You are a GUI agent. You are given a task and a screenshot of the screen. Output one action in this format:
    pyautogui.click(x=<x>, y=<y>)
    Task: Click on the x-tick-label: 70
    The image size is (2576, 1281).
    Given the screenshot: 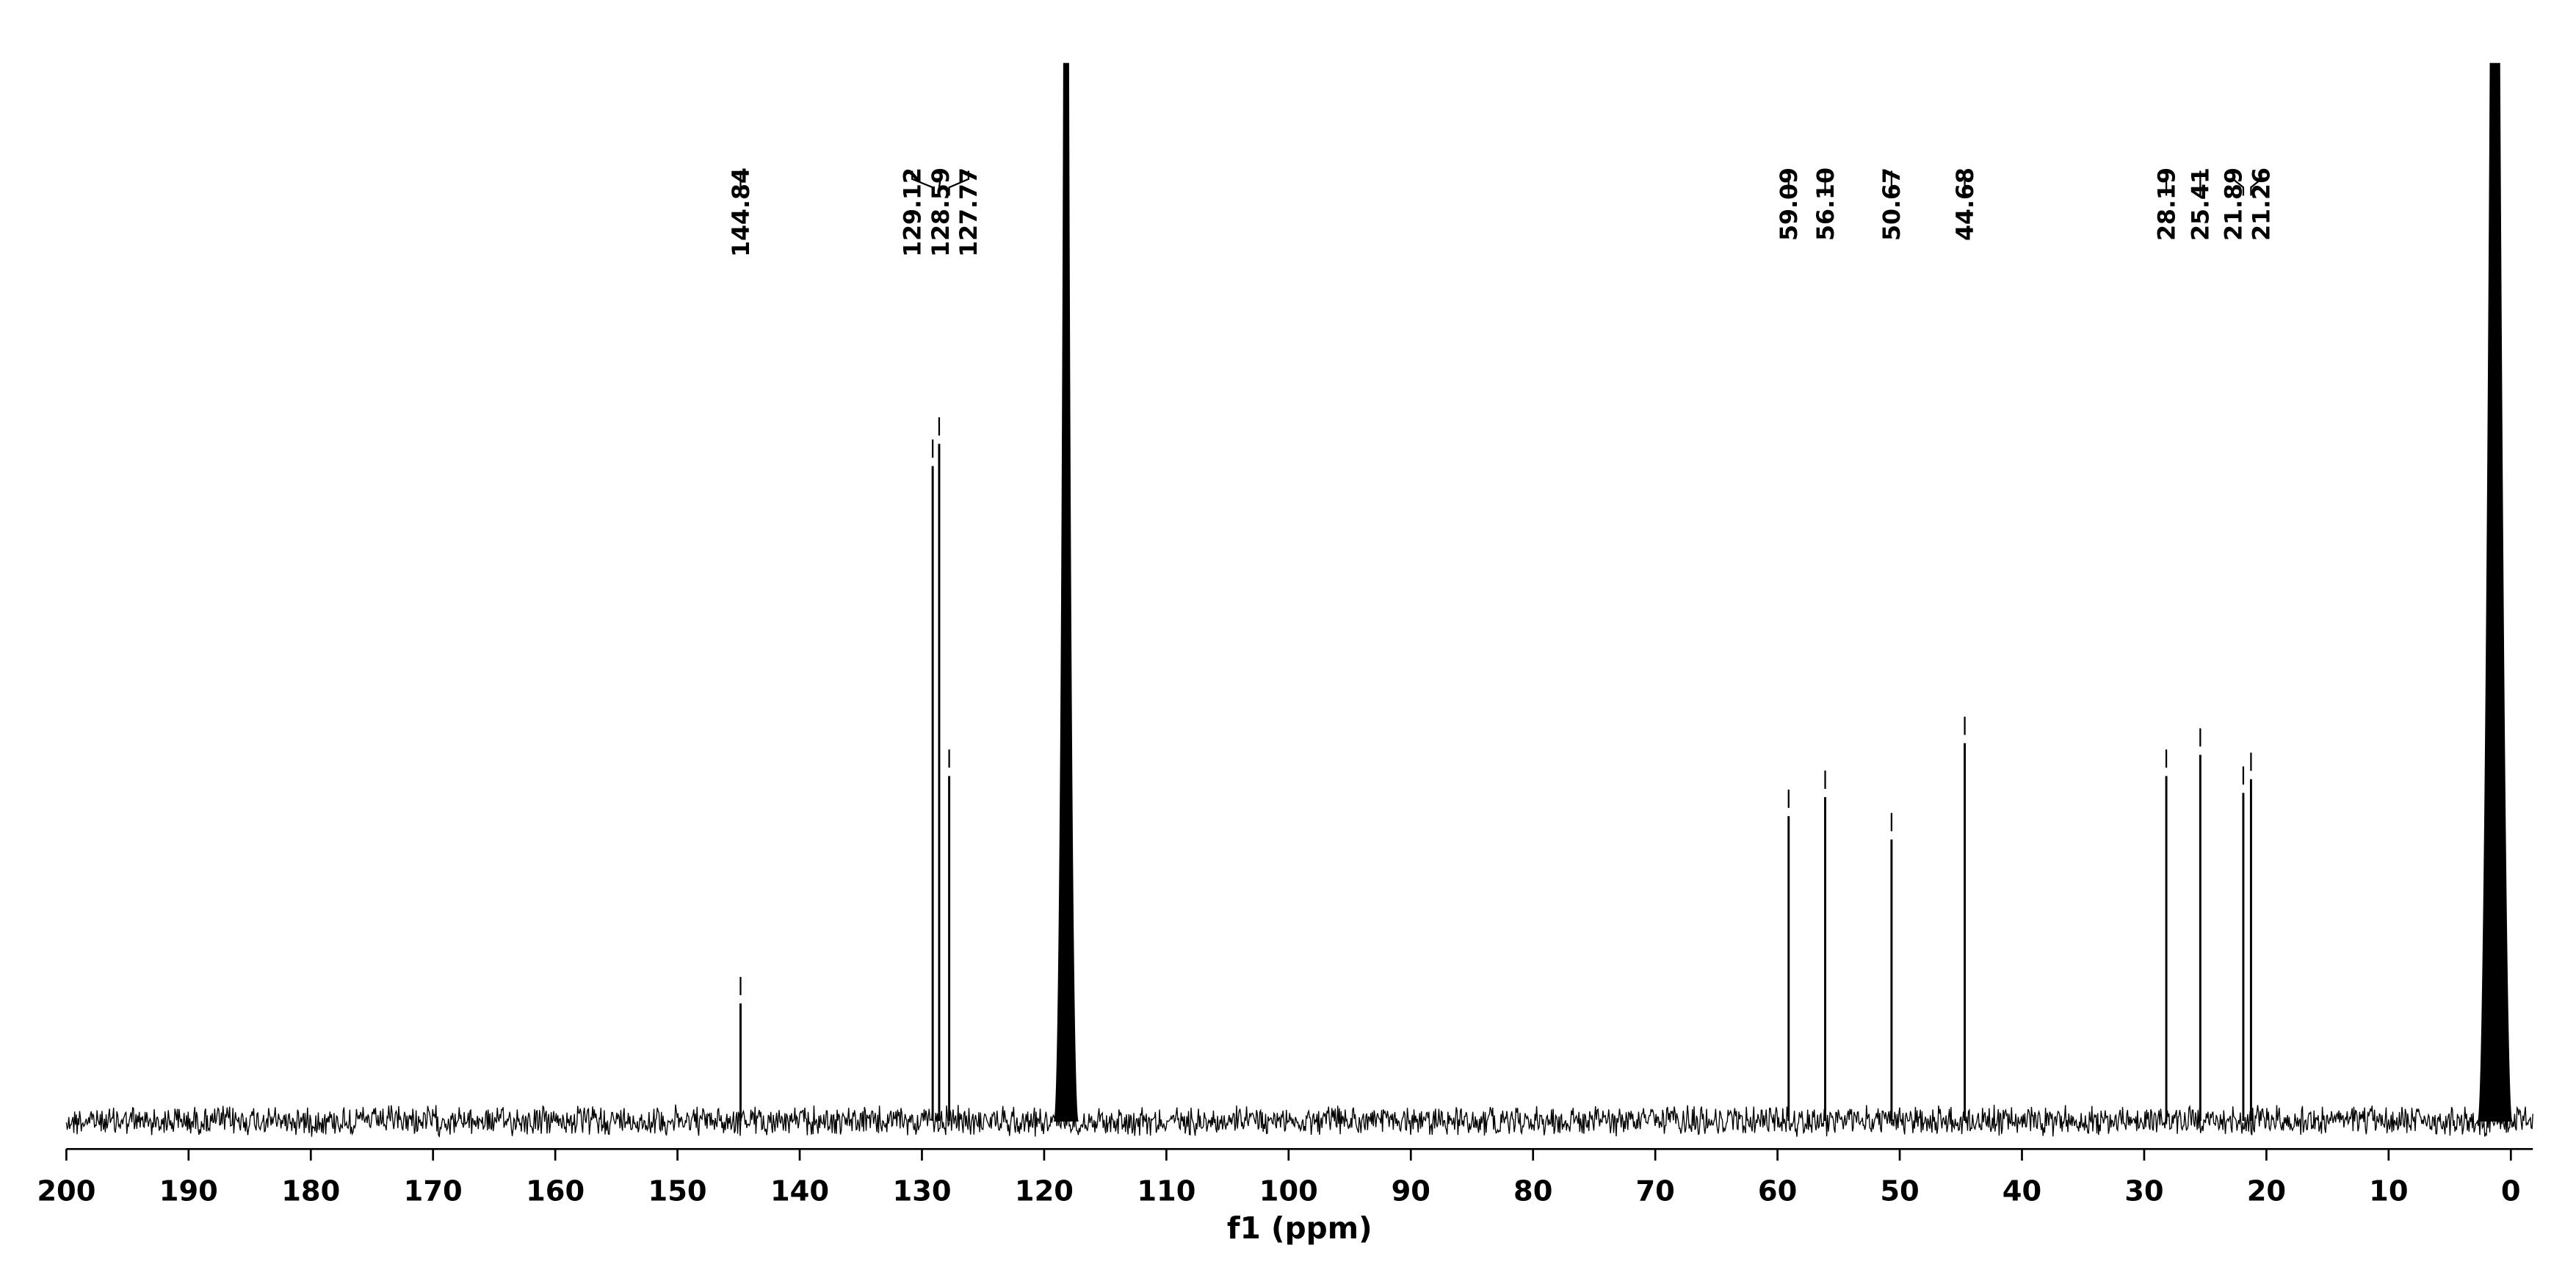 What is the action you would take?
    pyautogui.click(x=1654, y=1191)
    